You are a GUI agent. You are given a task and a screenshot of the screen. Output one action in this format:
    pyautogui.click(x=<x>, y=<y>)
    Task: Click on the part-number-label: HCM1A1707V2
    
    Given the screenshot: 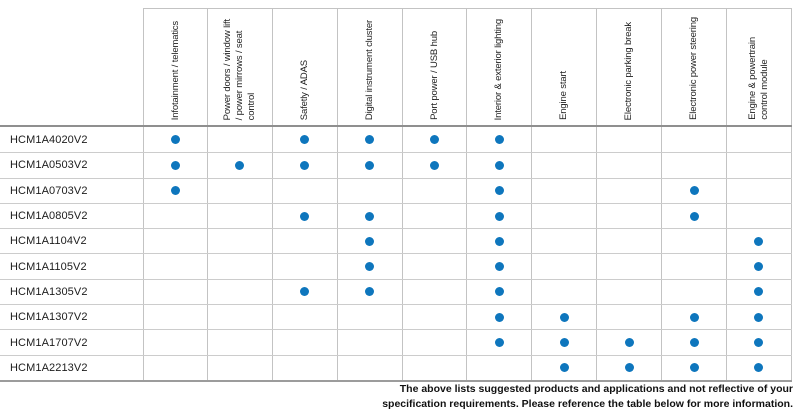 What is the action you would take?
    pyautogui.click(x=49, y=342)
    